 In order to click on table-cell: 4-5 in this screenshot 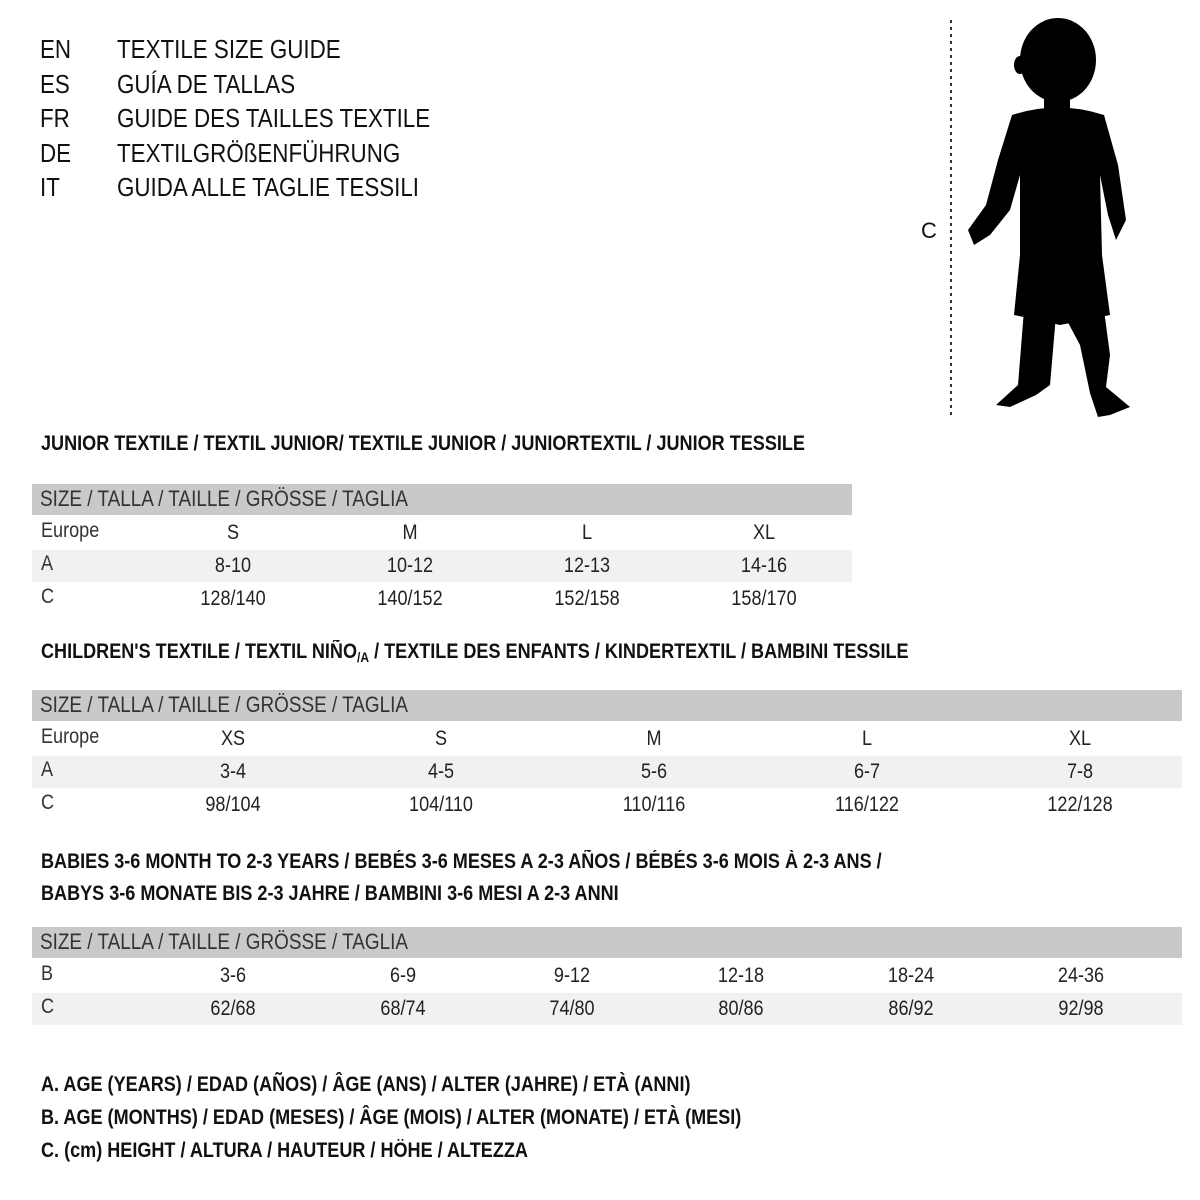, I will do `click(441, 771)`.